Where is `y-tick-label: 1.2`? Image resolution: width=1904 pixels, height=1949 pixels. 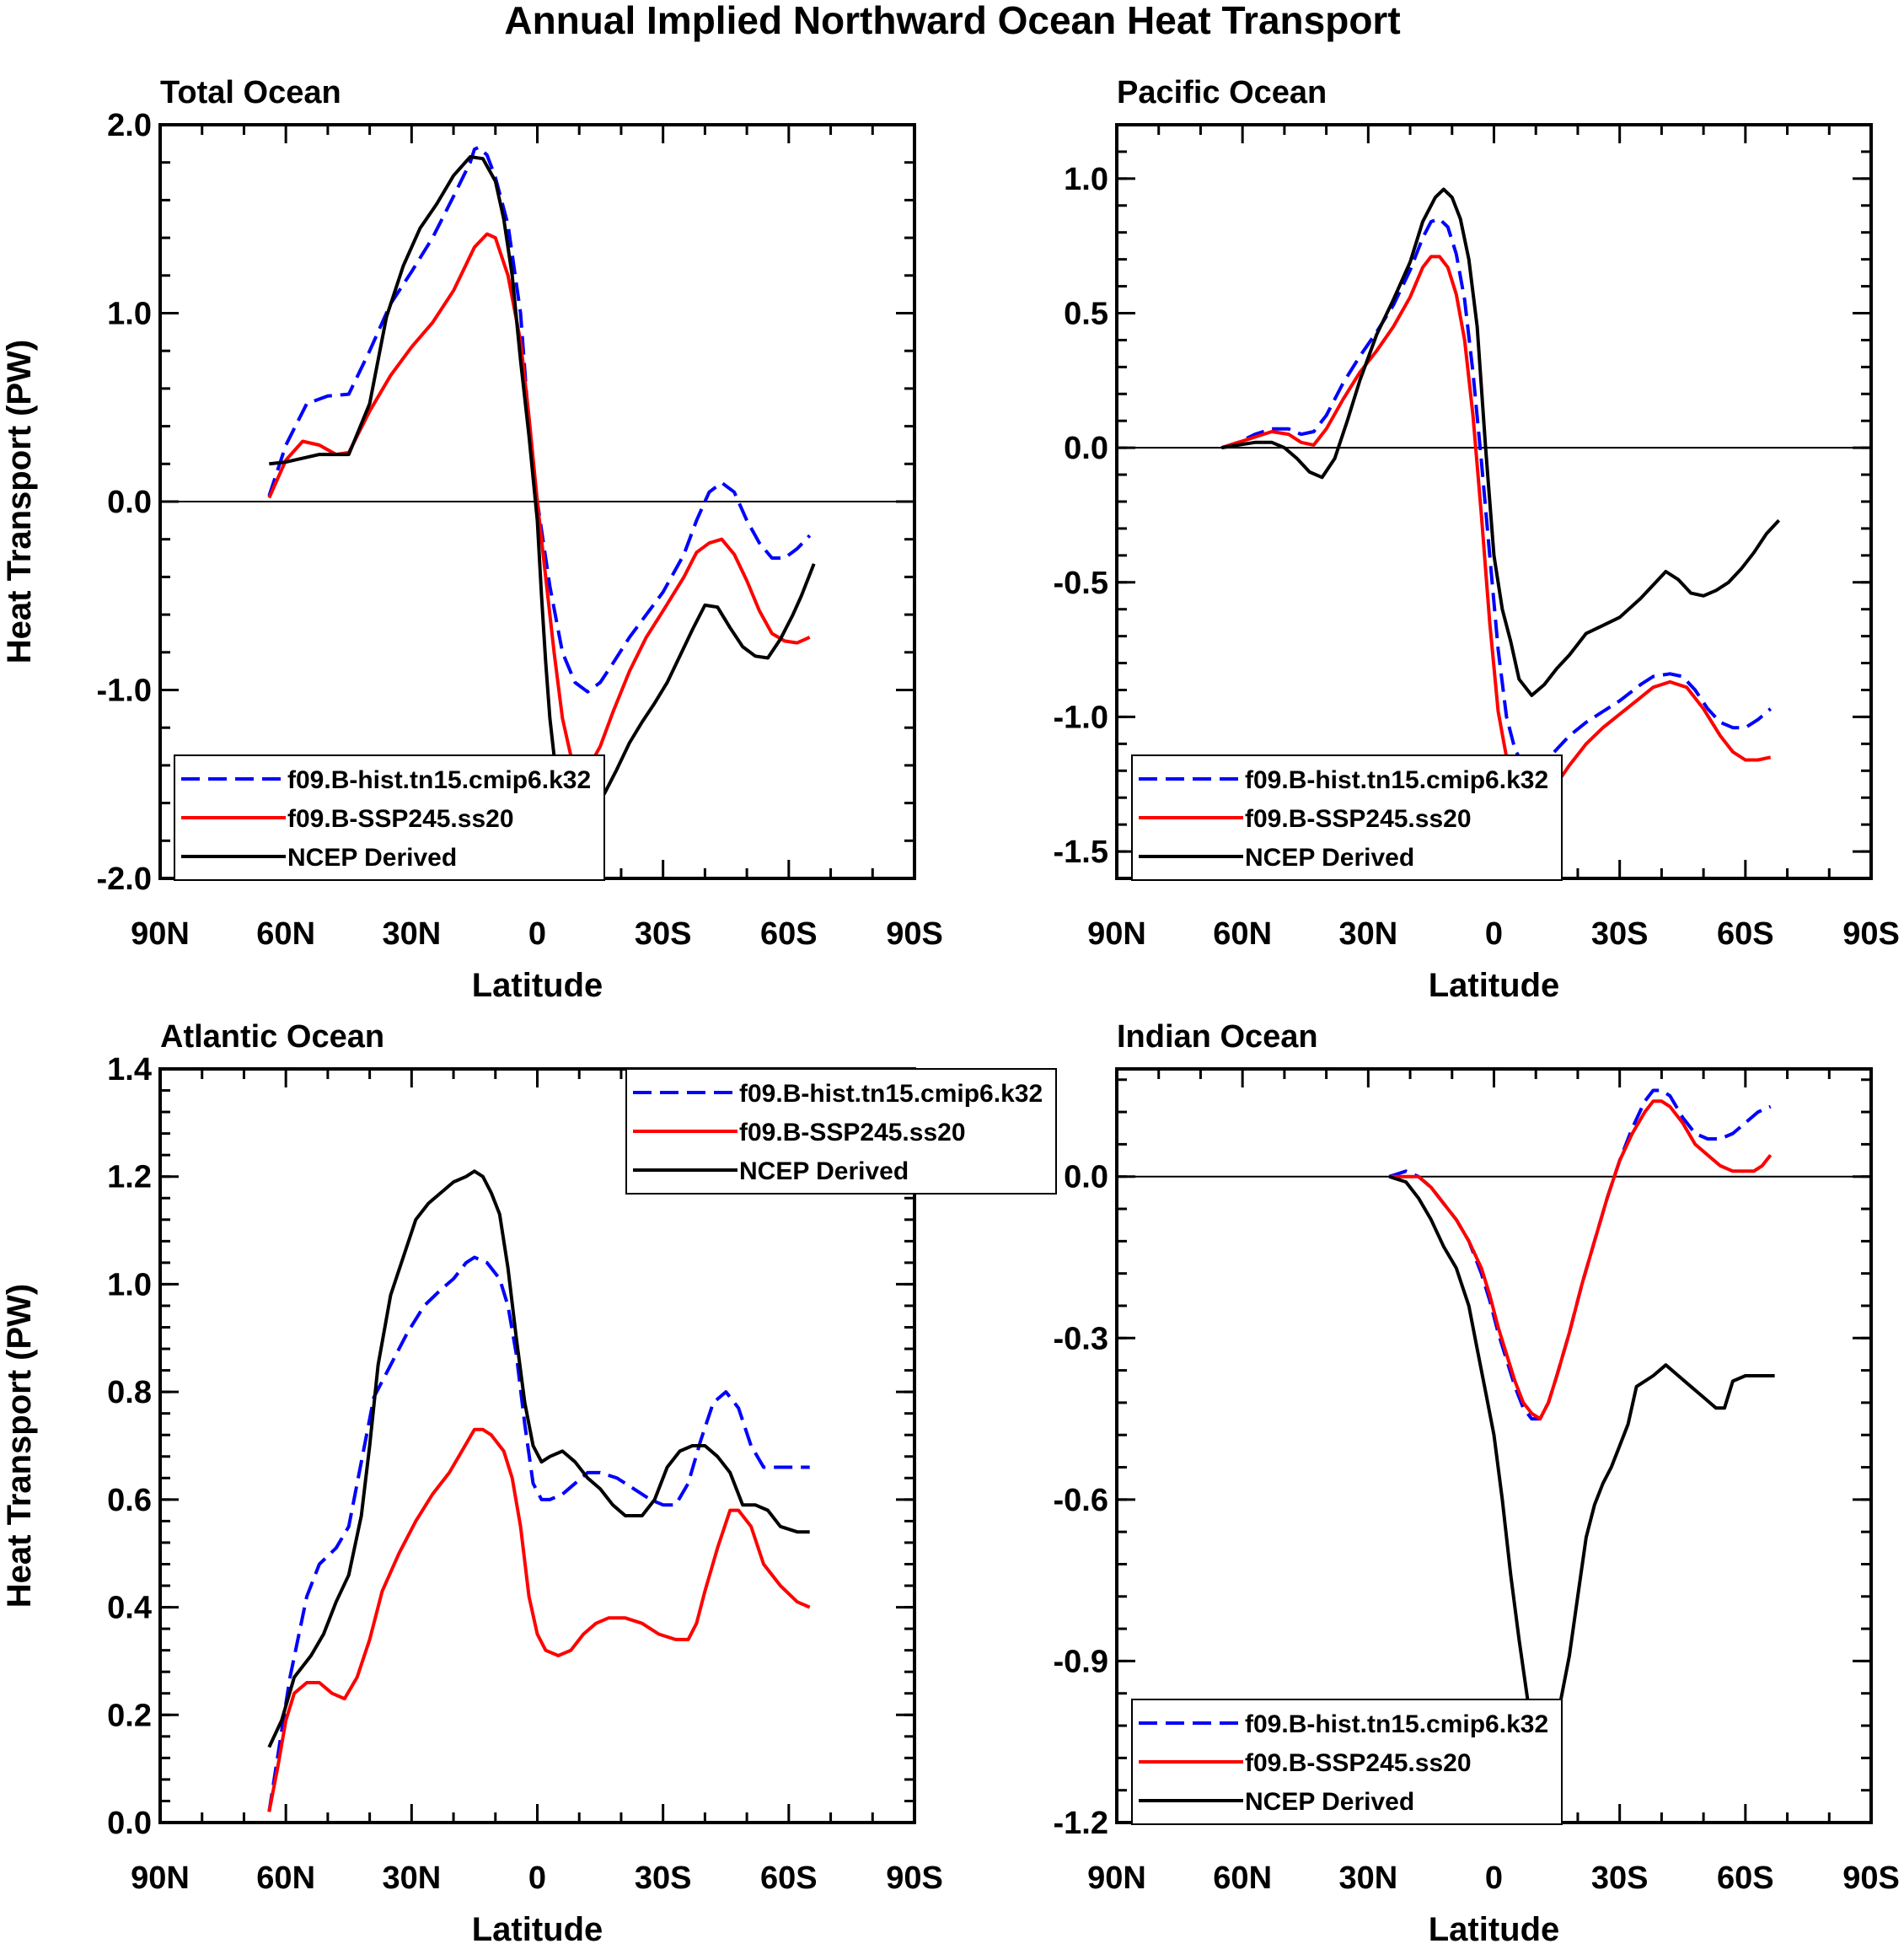 y-tick-label: 1.2 is located at coordinates (129, 1177).